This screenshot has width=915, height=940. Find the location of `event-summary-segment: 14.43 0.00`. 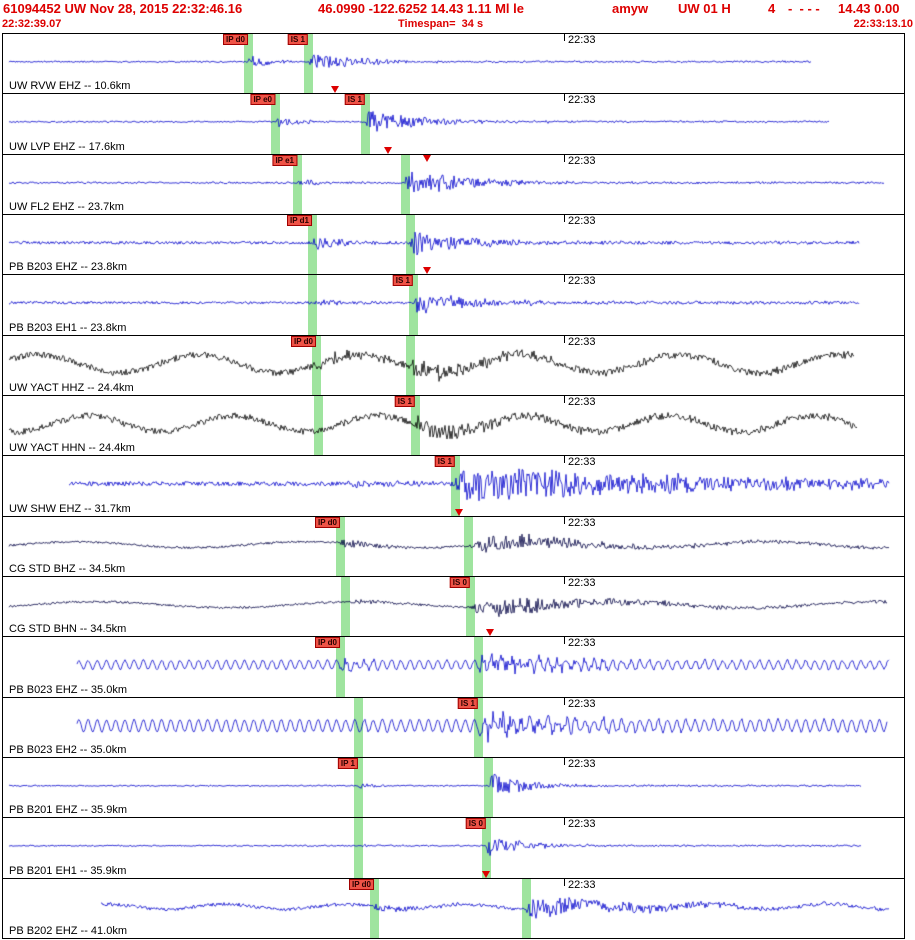

event-summary-segment: 14.43 0.00 is located at coordinates (869, 8).